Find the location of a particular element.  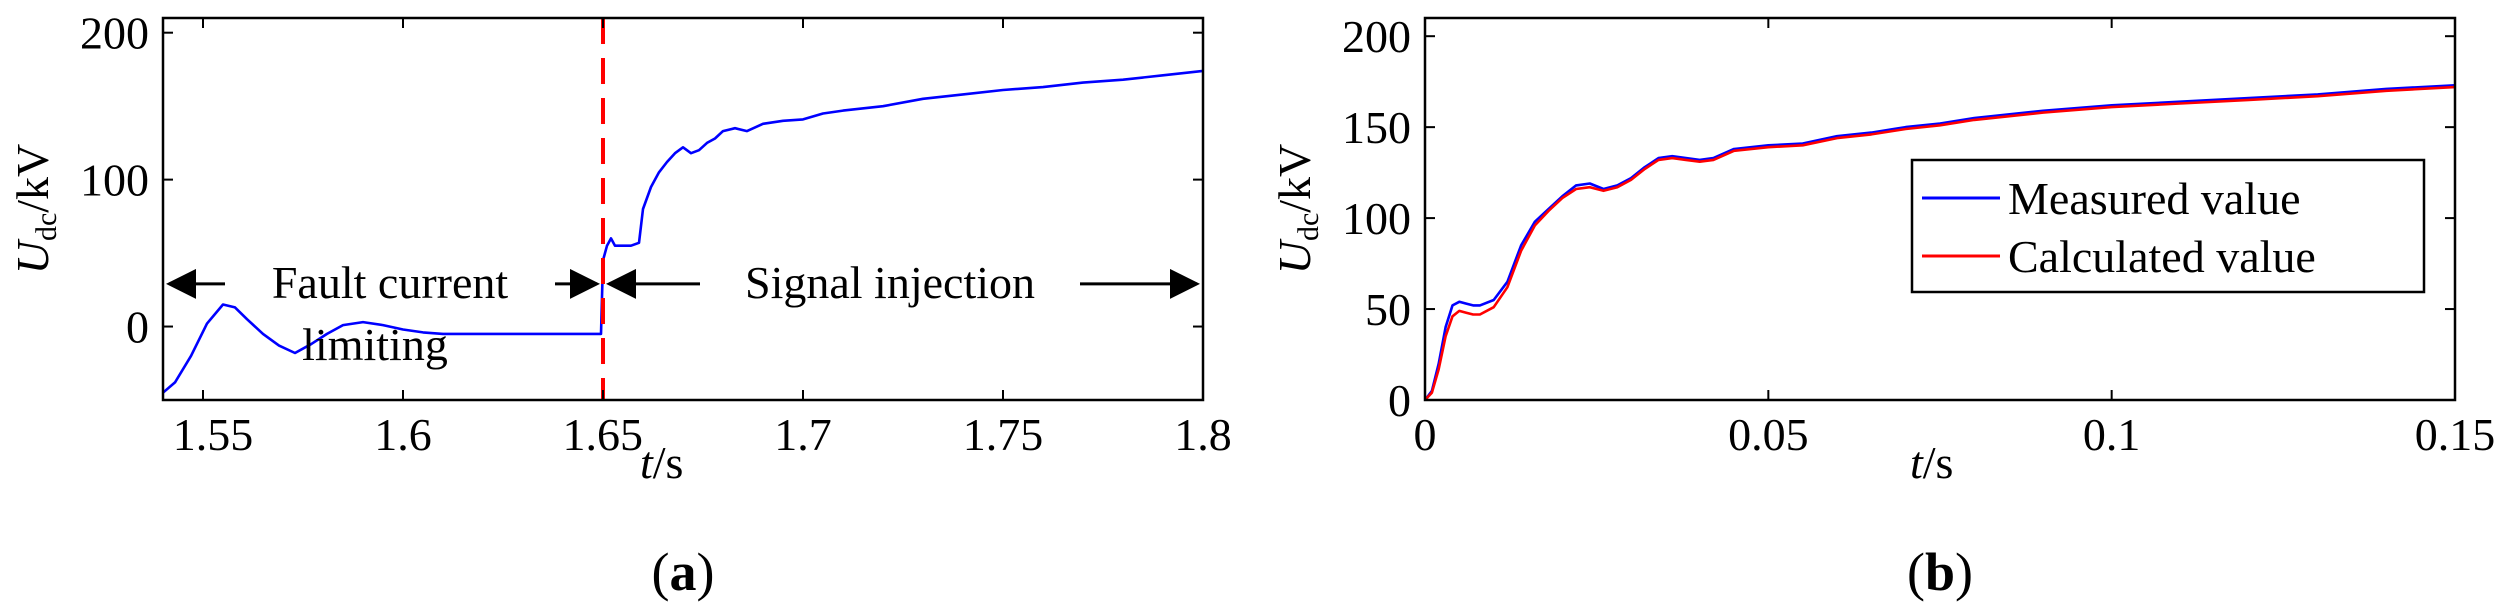

legend-label-measured: Measured value is located at coordinates (2154, 198).